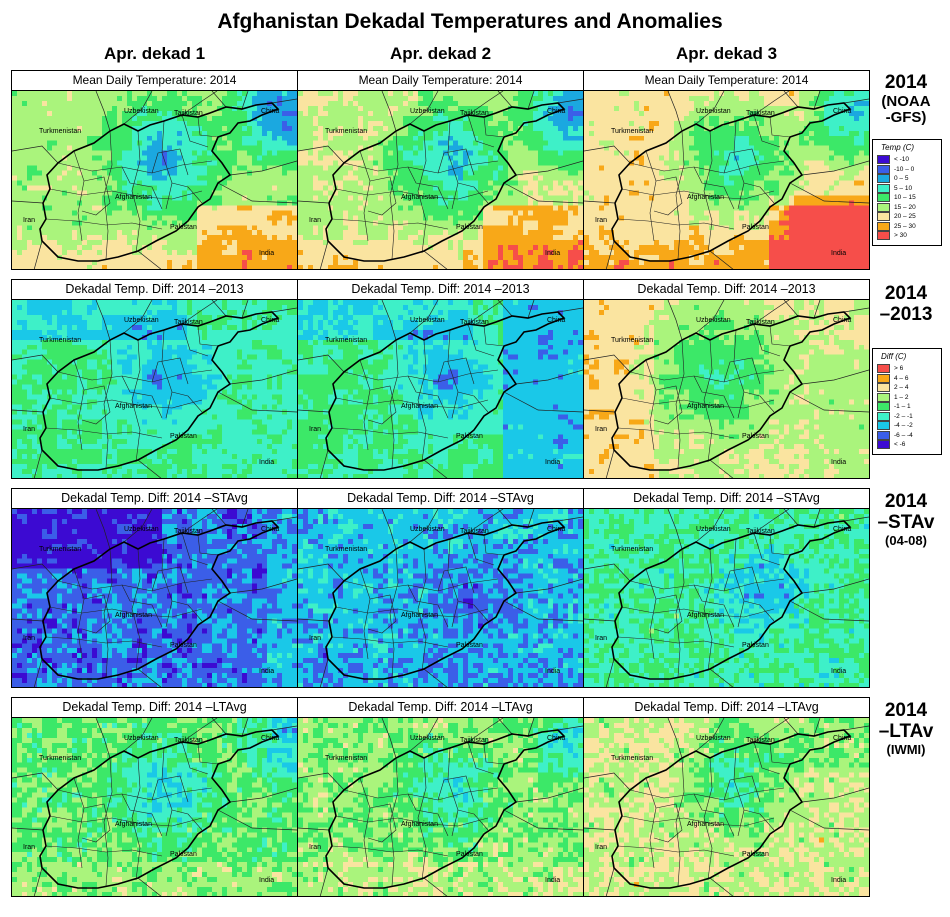 This screenshot has width=950, height=917. What do you see at coordinates (713, 320) in the screenshot?
I see `map-label-uzbekistan: Uzbekistan` at bounding box center [713, 320].